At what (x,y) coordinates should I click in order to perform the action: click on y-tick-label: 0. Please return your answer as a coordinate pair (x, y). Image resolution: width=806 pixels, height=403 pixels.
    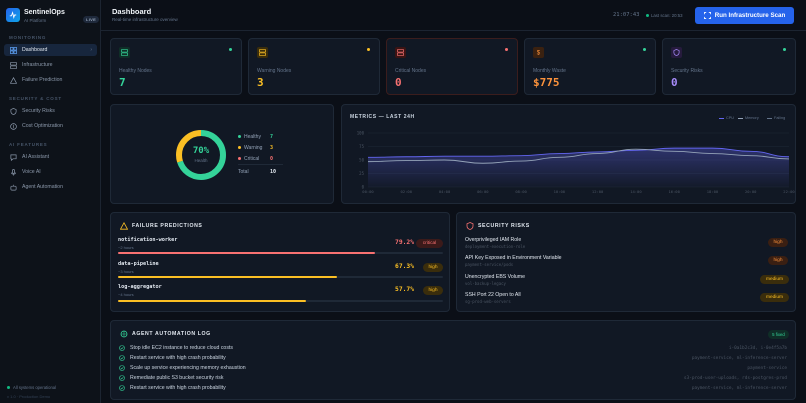
    Looking at the image, I should click on (363, 187).